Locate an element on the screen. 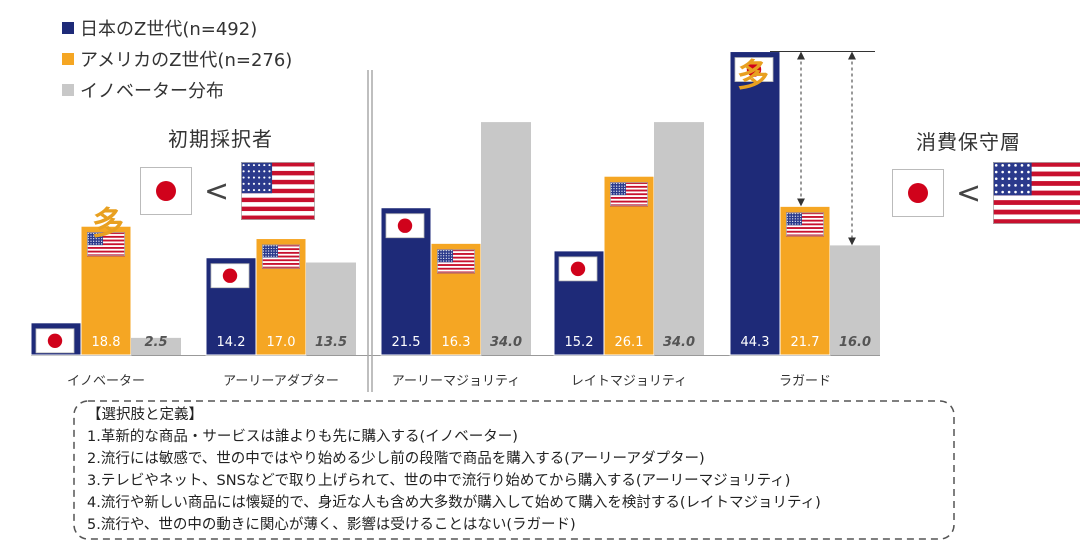 The width and height of the screenshot is (1080, 552). legend-item-innovator: イノベーター分布 is located at coordinates (177, 89).